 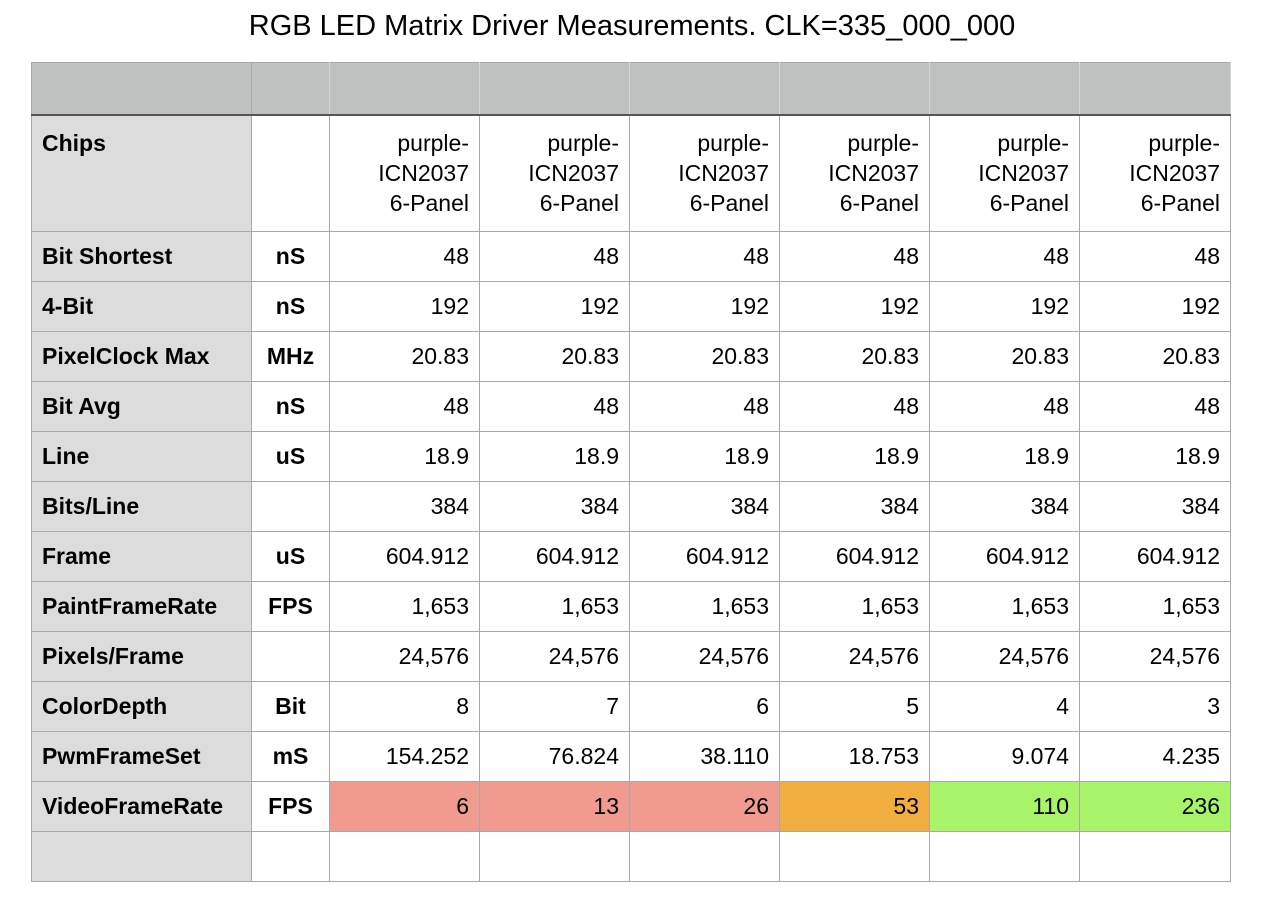 I want to click on row-label: Line, so click(x=141, y=456).